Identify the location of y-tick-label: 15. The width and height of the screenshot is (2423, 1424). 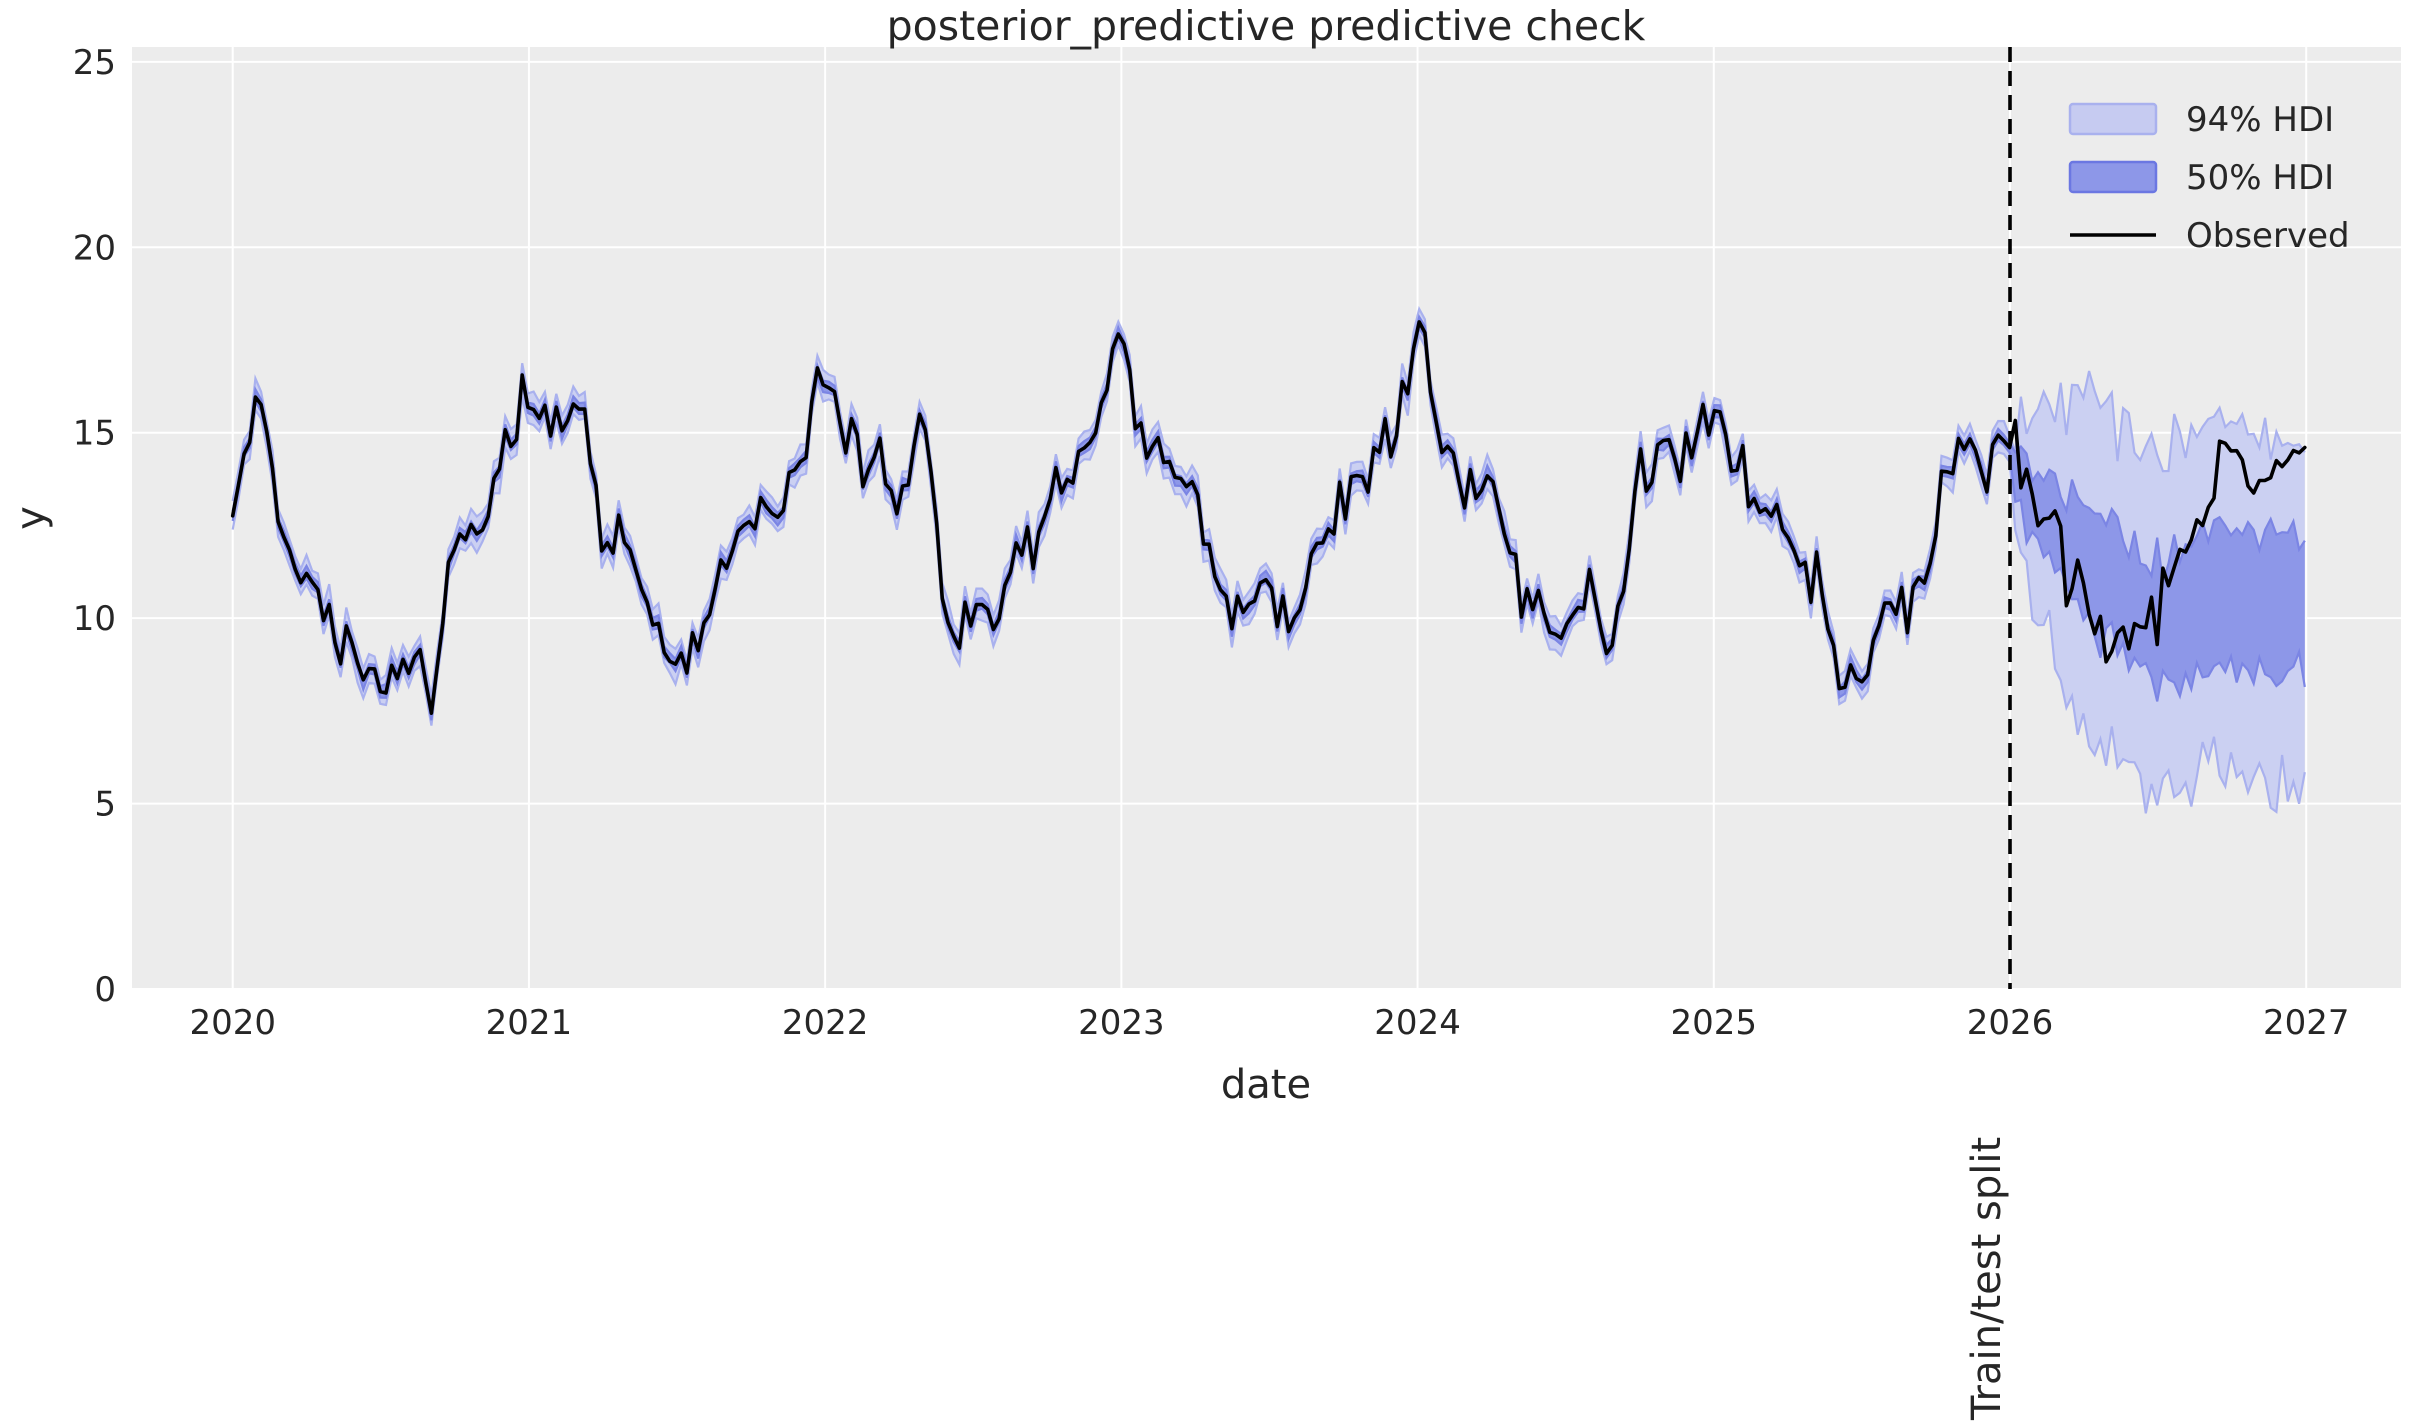
(94, 434).